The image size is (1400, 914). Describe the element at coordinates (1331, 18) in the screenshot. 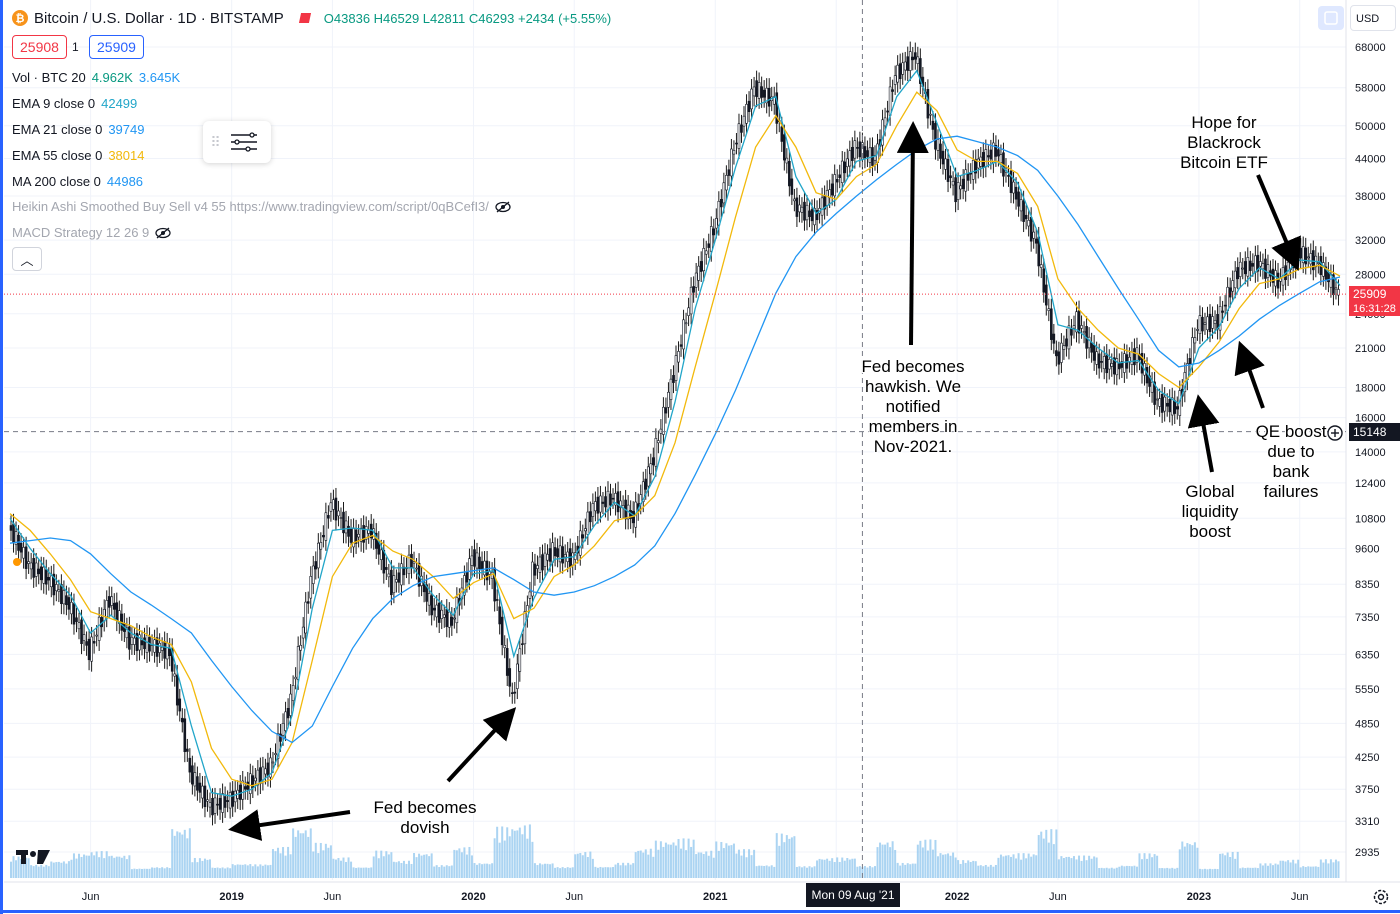

I see `fullscreen-button` at that location.